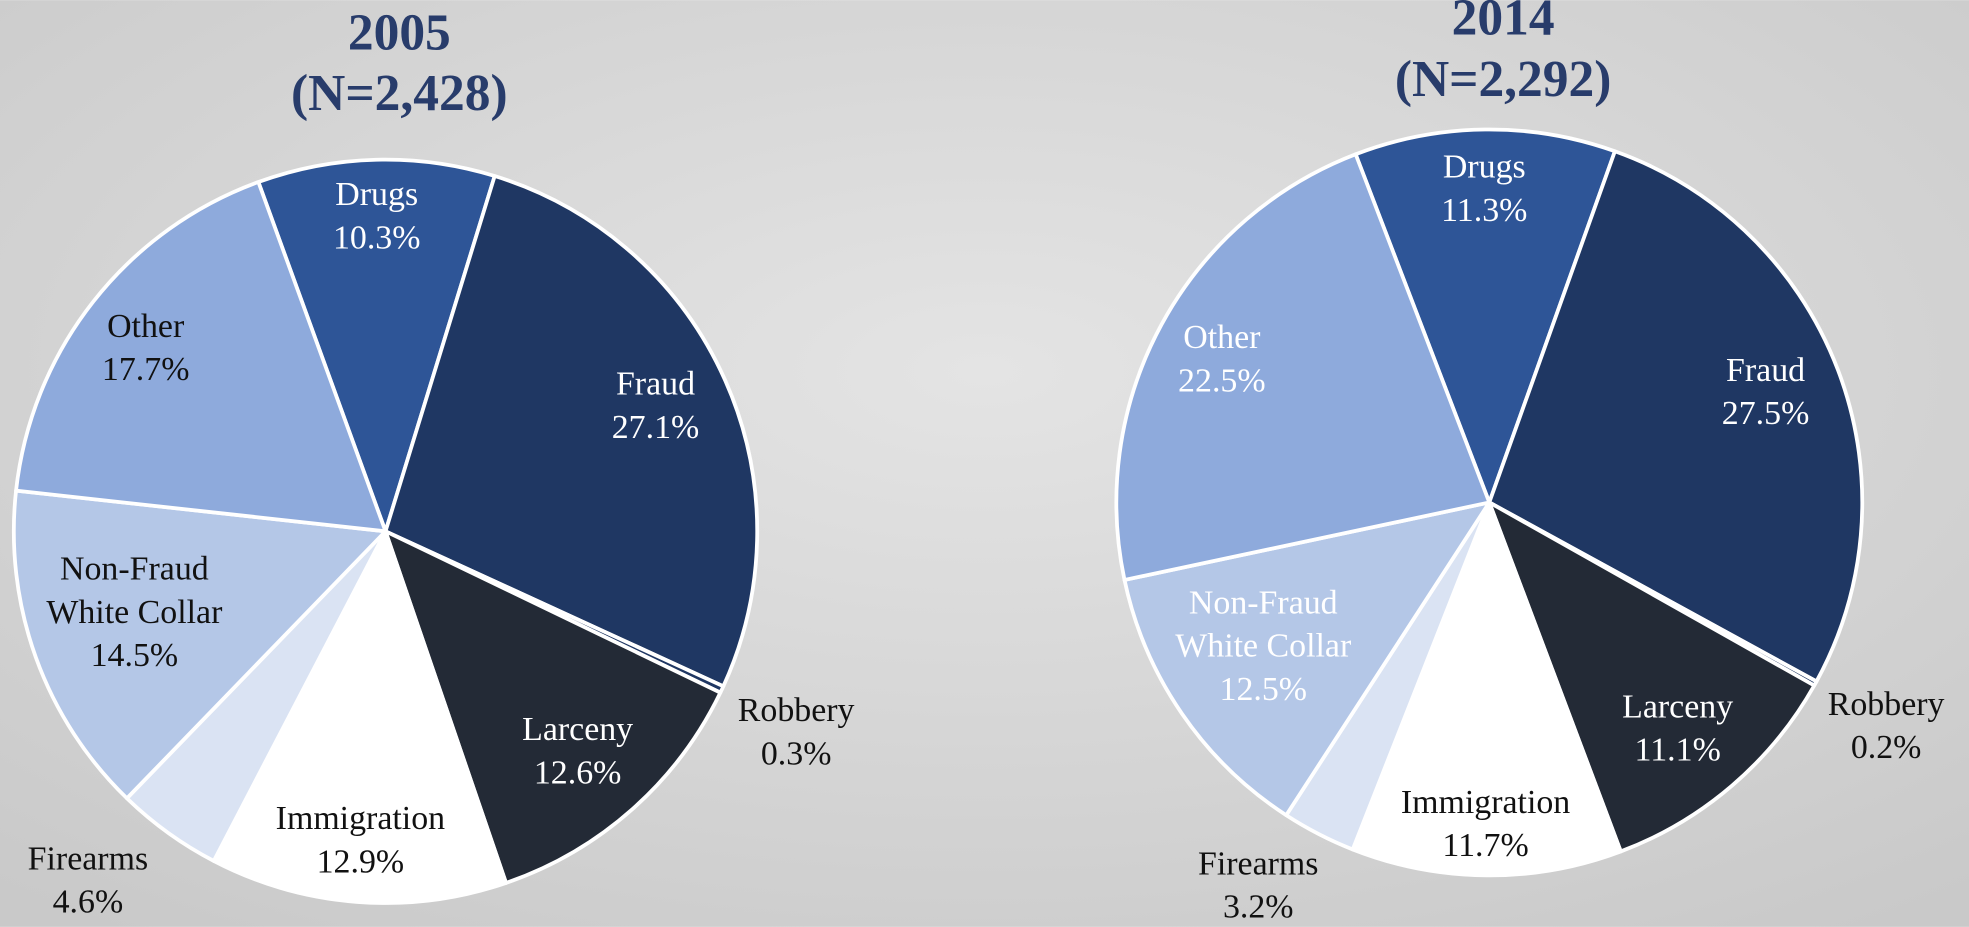 The height and width of the screenshot is (927, 1969). I want to click on value-label: 14.5%, so click(135, 655).